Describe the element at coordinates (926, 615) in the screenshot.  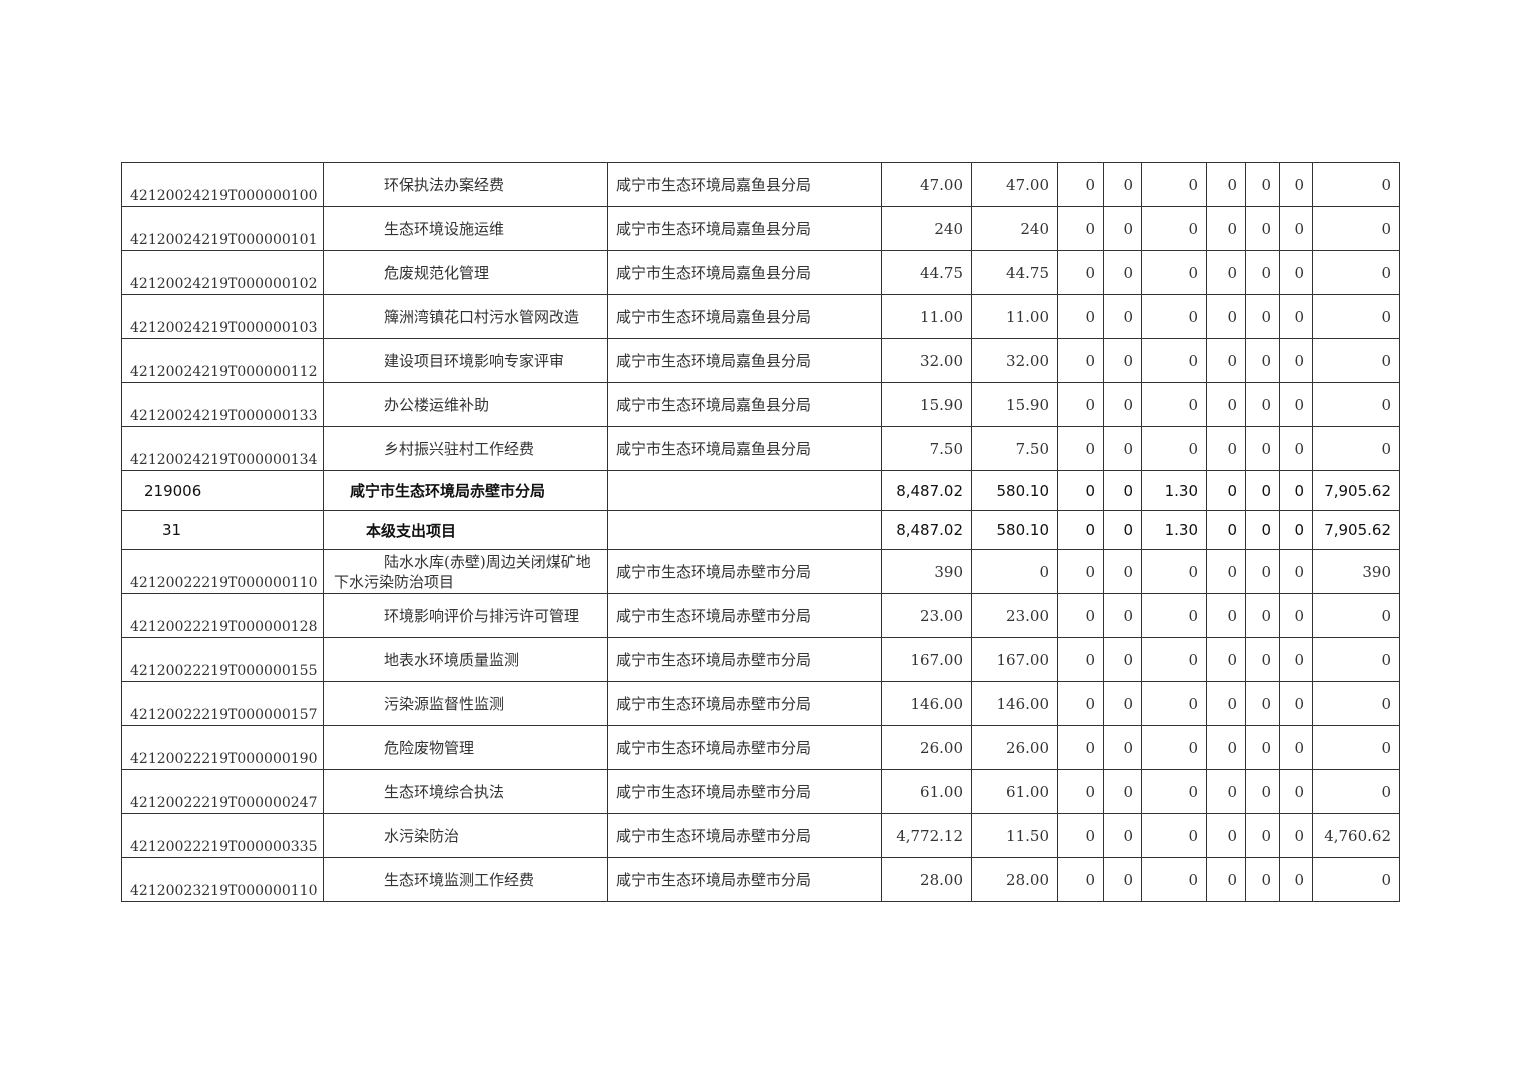
I see `amount-cell: 23.00` at that location.